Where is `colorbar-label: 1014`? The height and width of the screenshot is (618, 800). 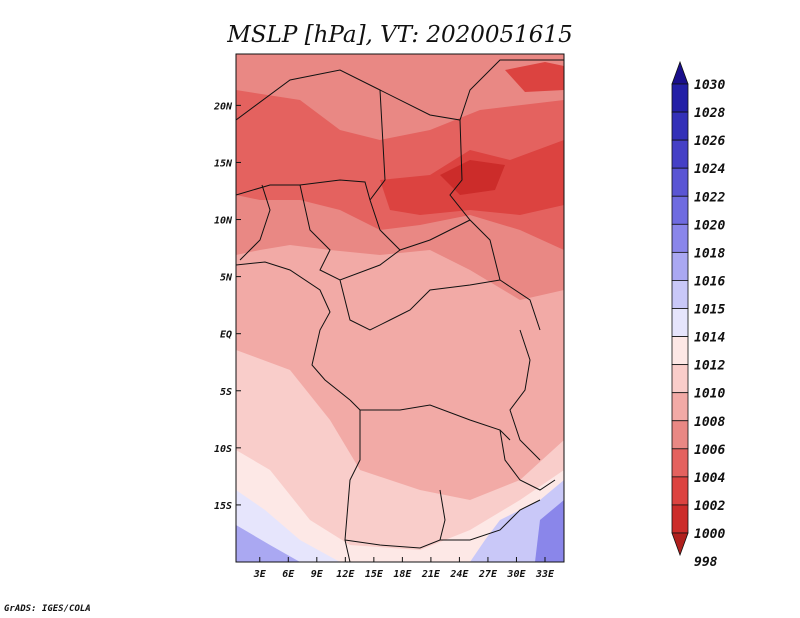
colorbar-label: 1014 is located at coordinates (709, 338).